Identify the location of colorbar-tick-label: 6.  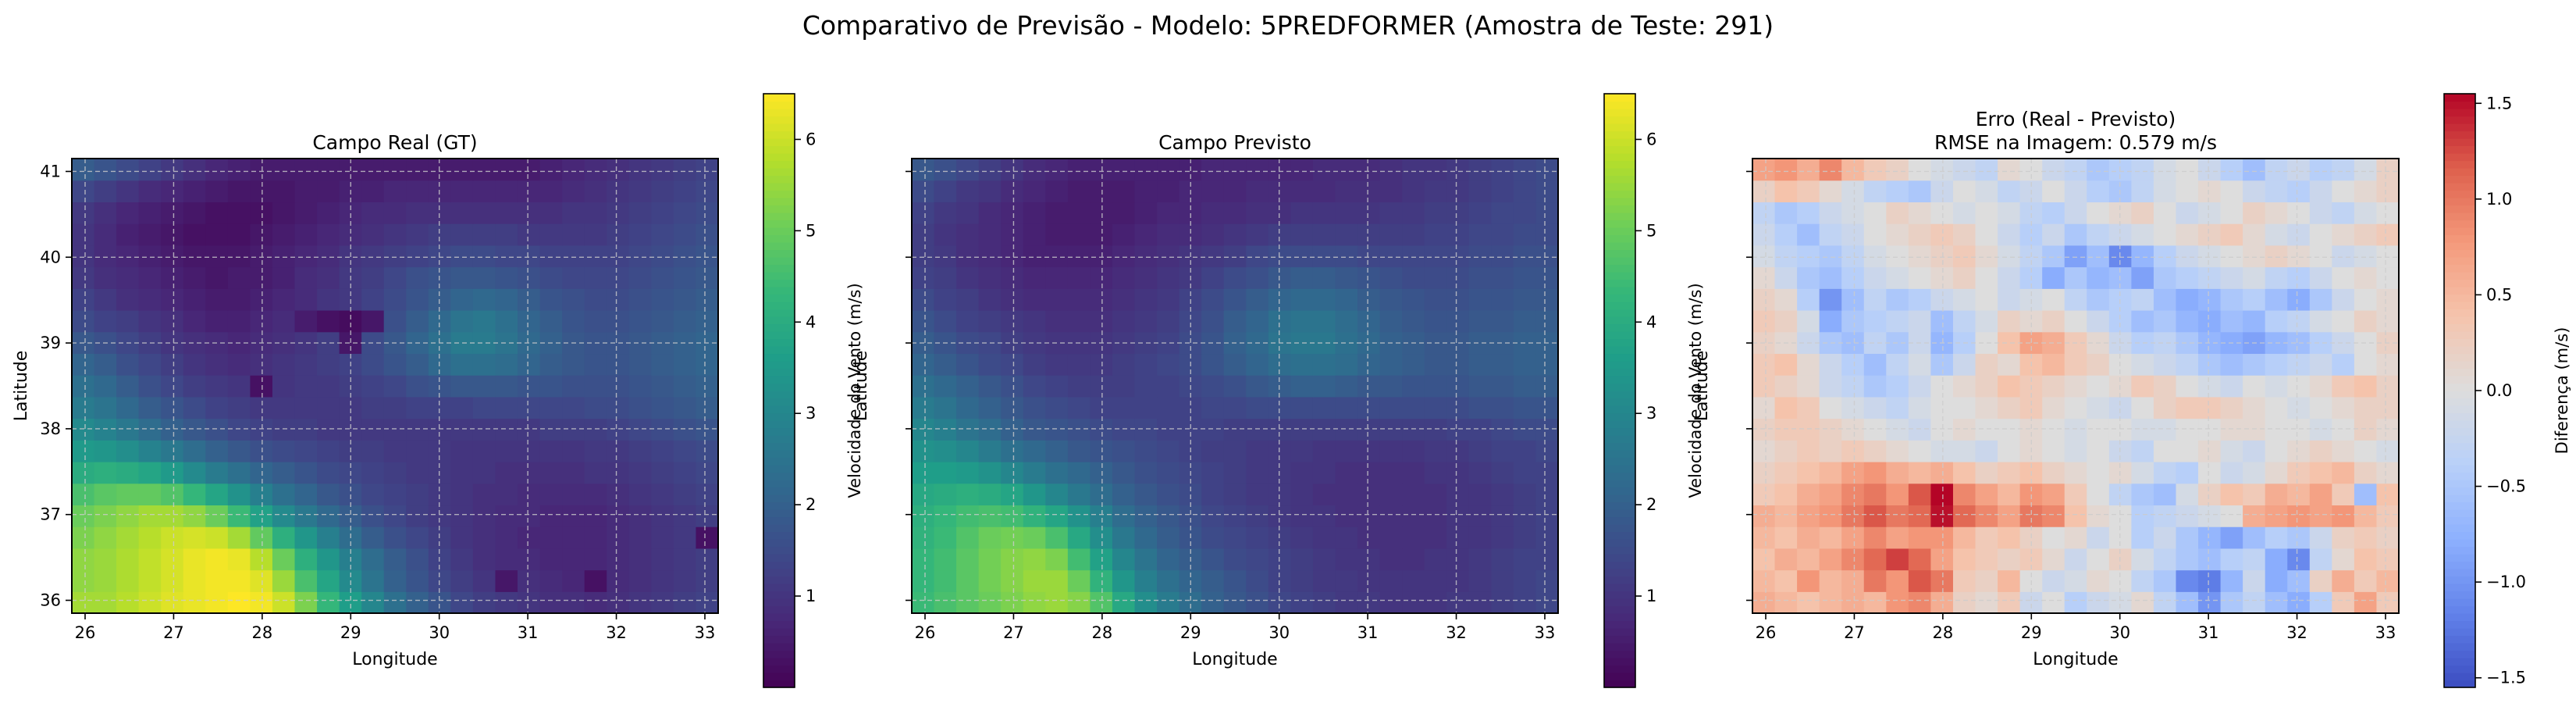
(1651, 139).